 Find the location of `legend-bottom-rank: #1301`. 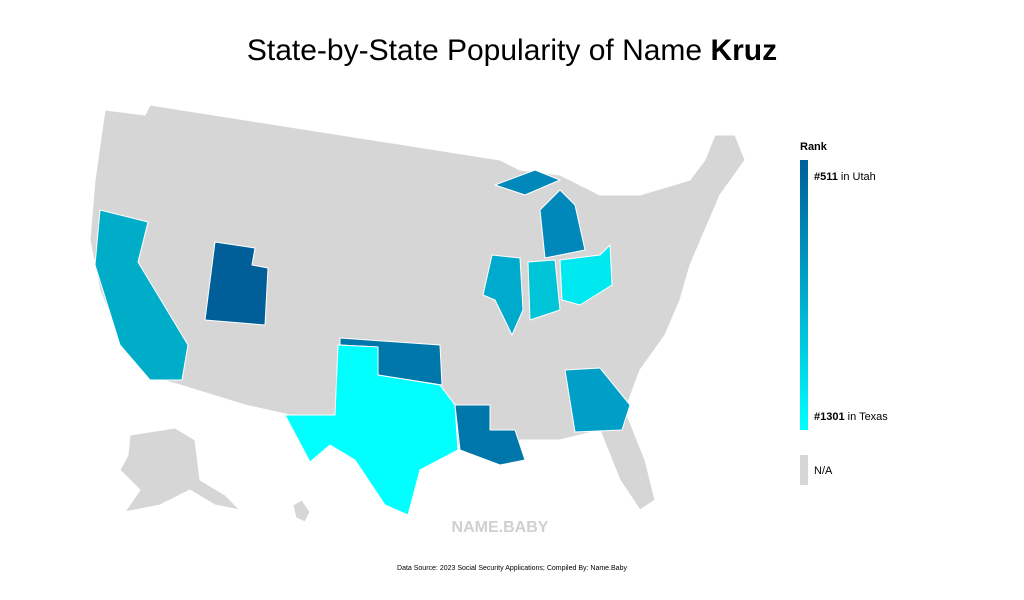

legend-bottom-rank: #1301 is located at coordinates (829, 417).